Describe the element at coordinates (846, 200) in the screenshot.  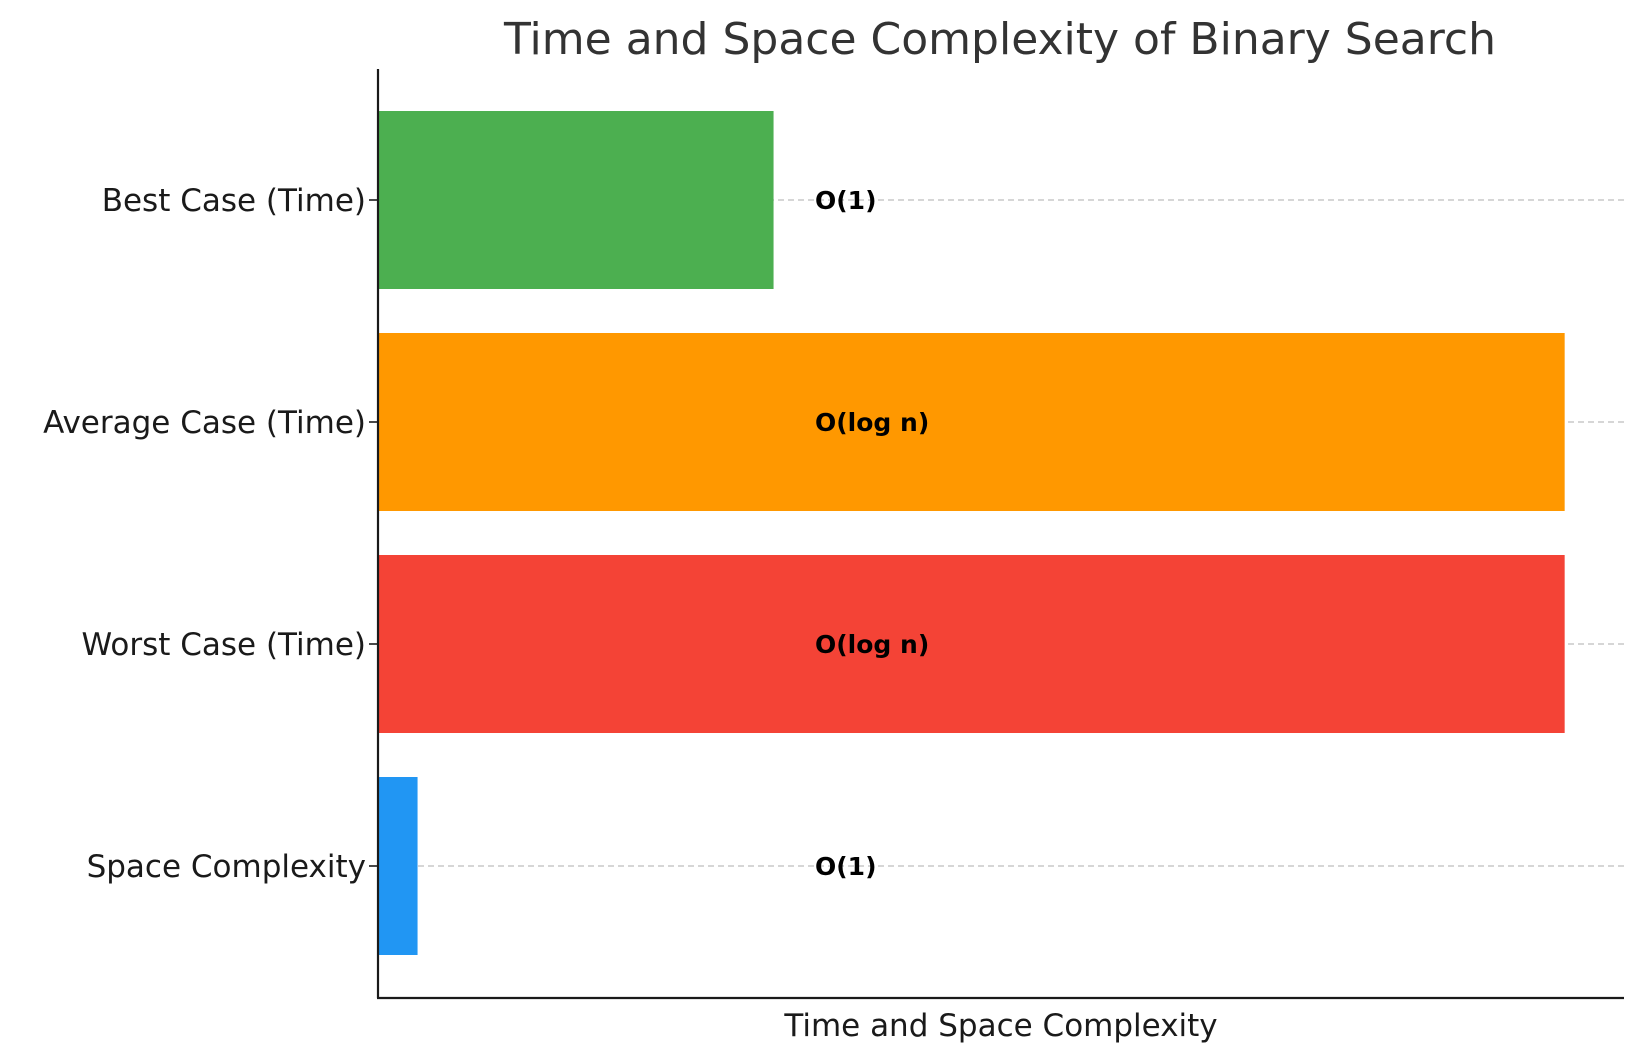
I see `data-label-best-case-time: O(1)` at that location.